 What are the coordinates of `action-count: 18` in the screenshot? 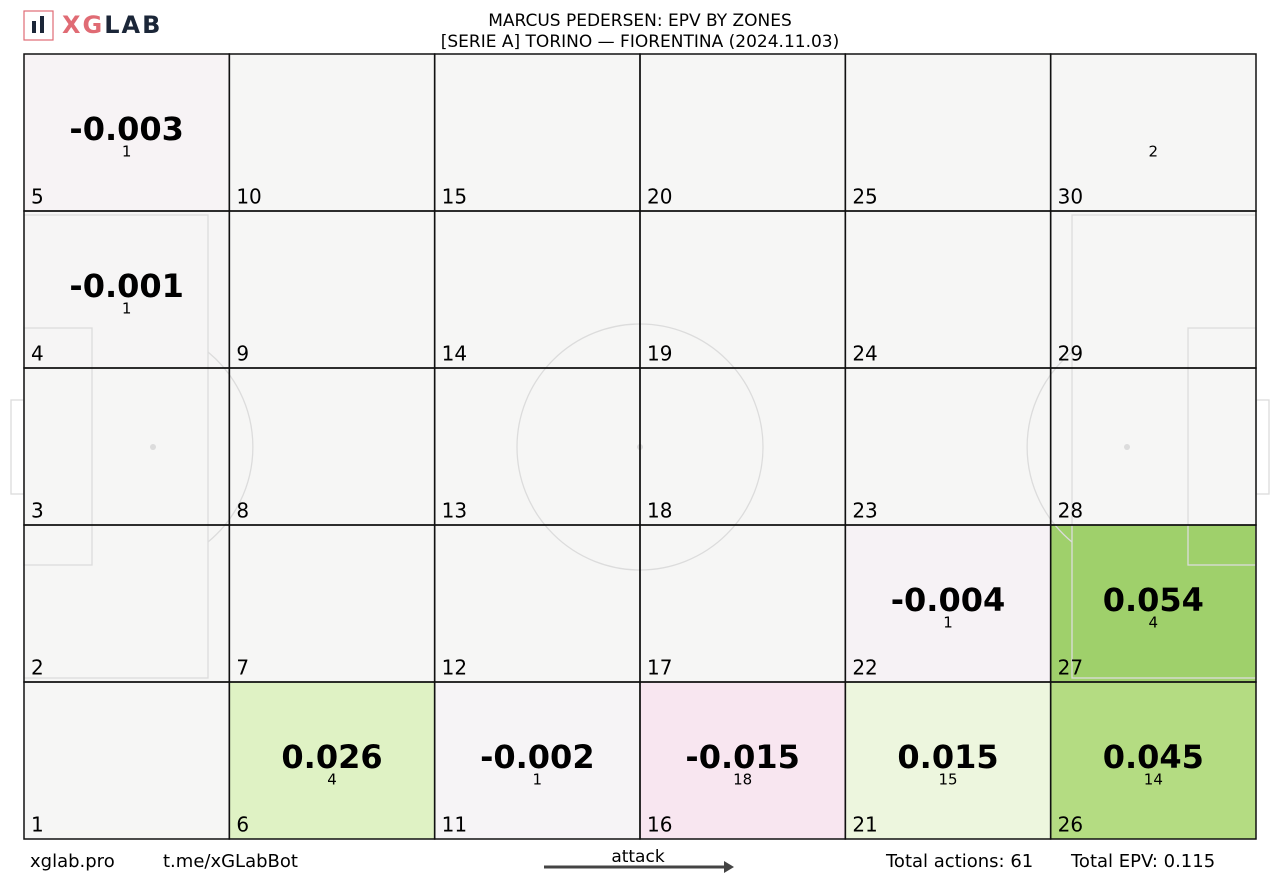 It's located at (742, 780).